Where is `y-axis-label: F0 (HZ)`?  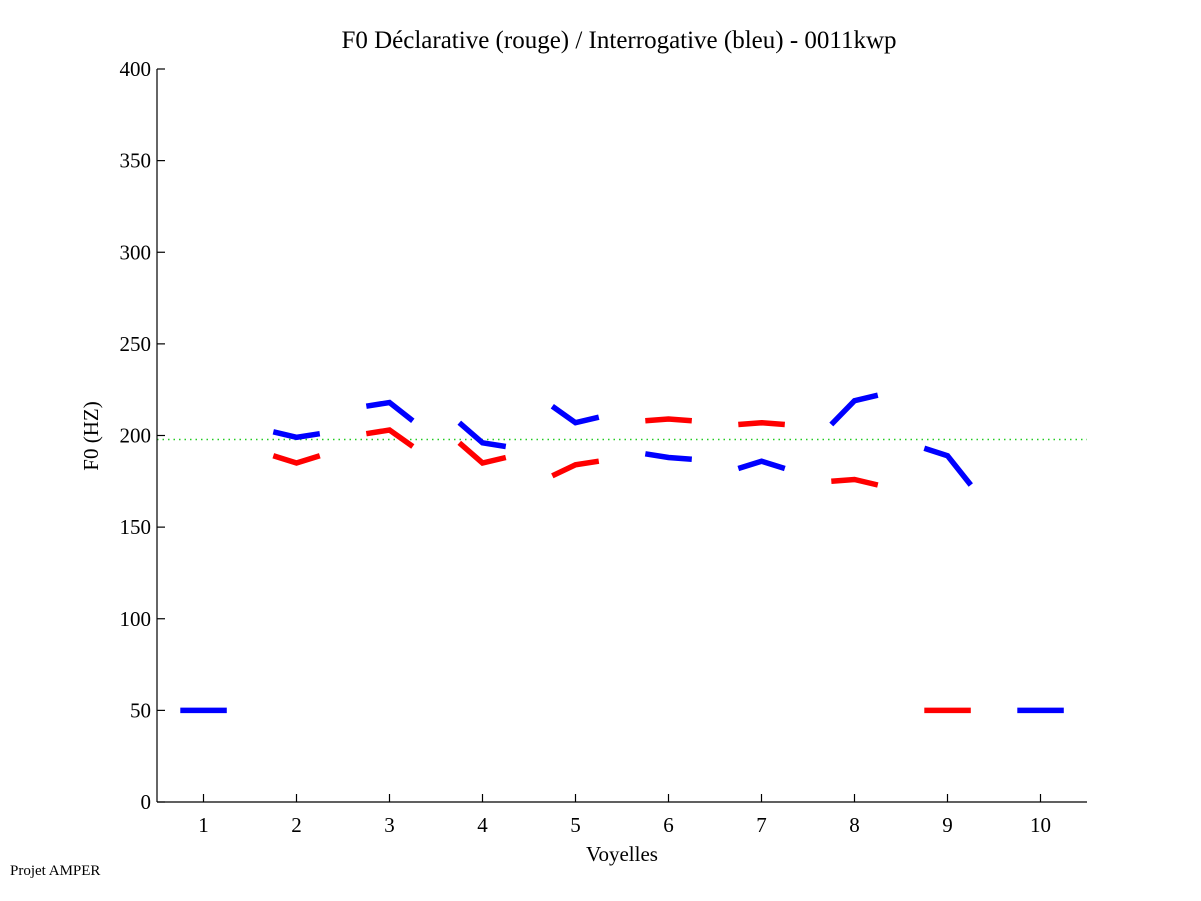 y-axis-label: F0 (HZ) is located at coordinates (91, 435).